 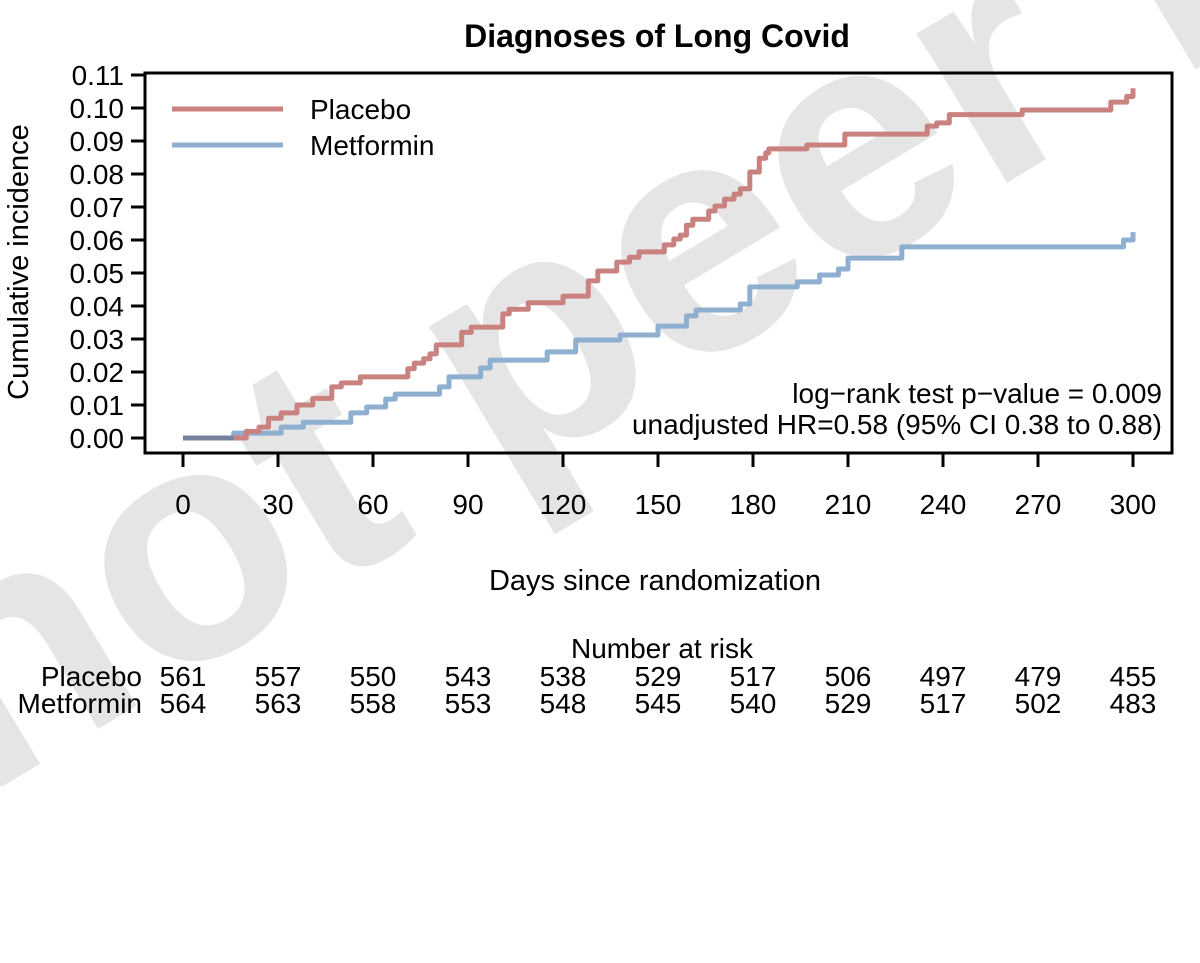 What do you see at coordinates (360, 109) in the screenshot?
I see `legend-label-placebo: Placebo` at bounding box center [360, 109].